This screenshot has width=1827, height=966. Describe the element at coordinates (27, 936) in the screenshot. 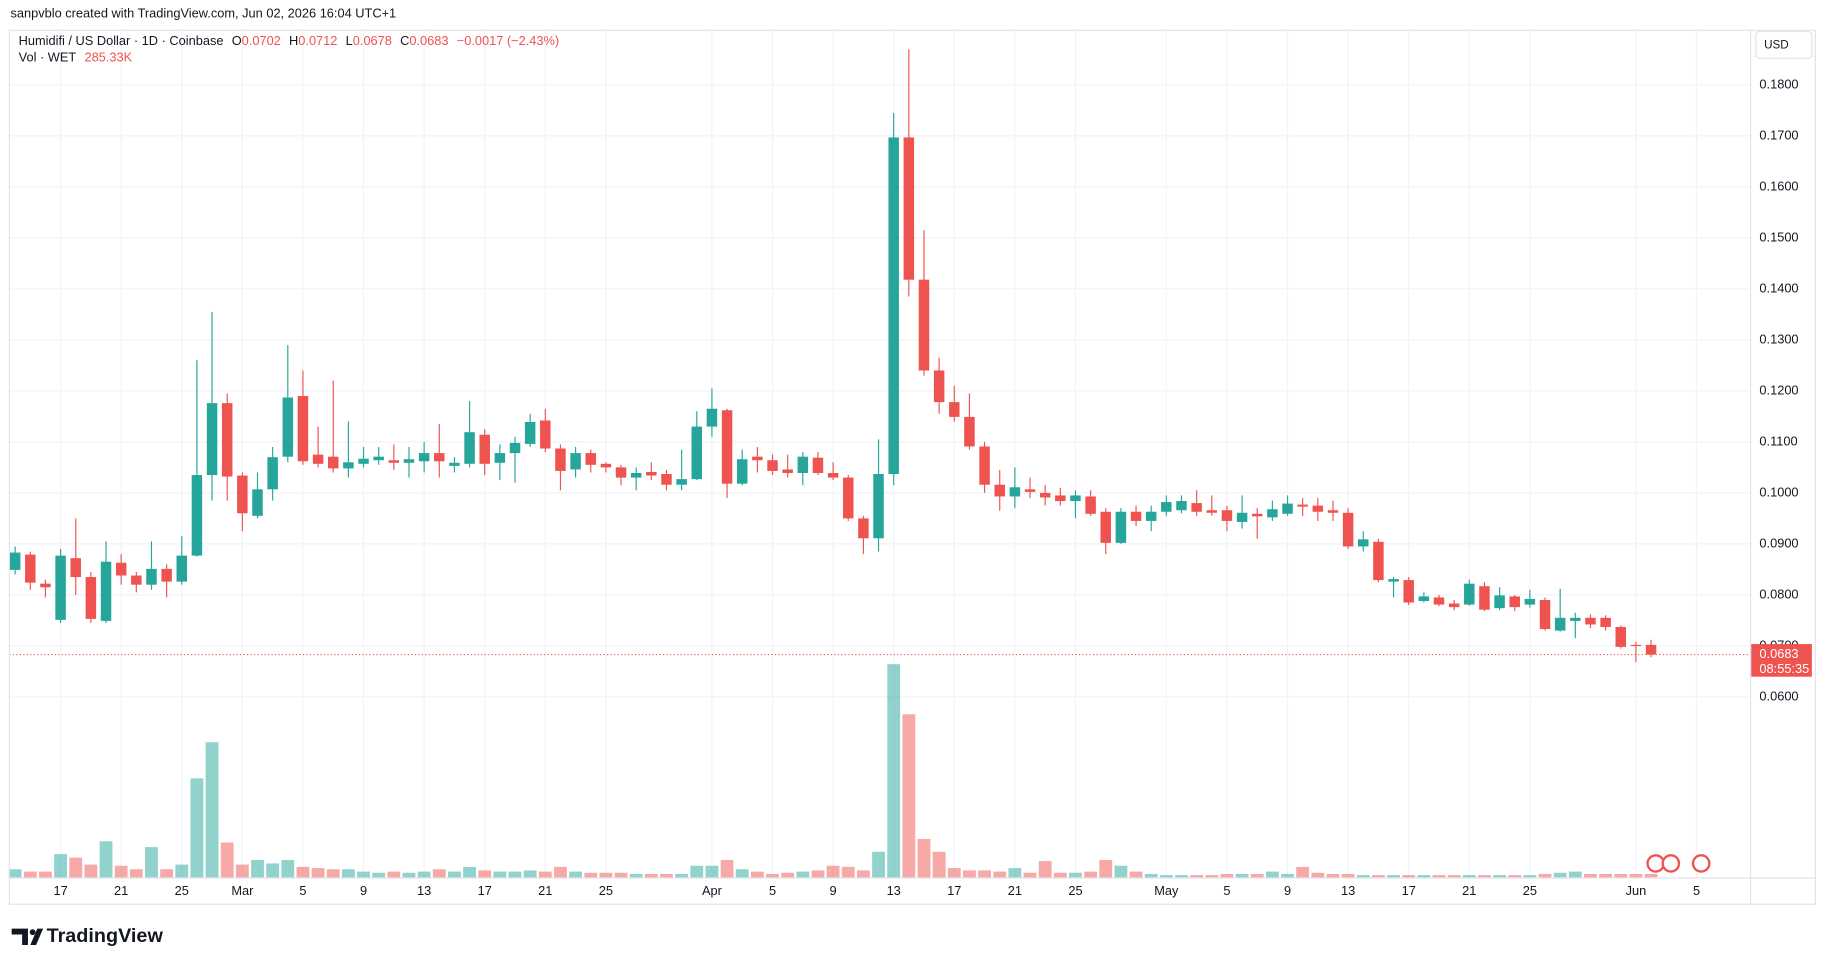

I see `logo` at that location.